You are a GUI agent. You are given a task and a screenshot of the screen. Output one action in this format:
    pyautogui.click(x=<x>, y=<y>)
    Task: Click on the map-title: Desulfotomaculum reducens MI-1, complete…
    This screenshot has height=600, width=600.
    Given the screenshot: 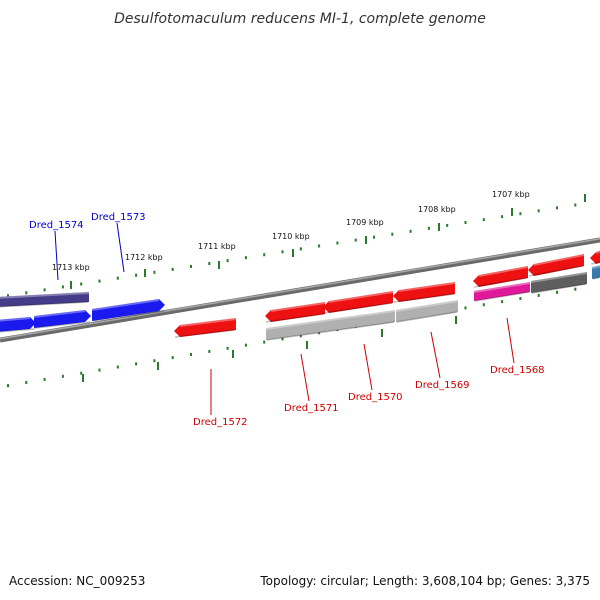 What is the action you would take?
    pyautogui.click(x=300, y=19)
    